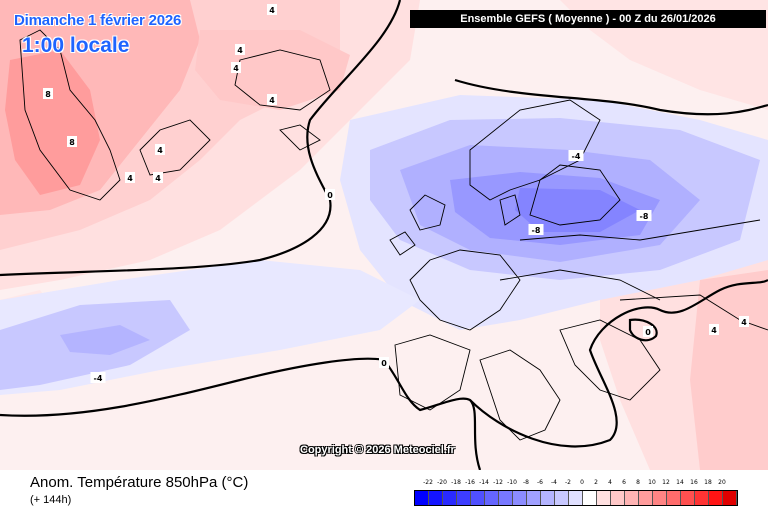 This screenshot has height=512, width=768. I want to click on scale-label: 18, so click(708, 482).